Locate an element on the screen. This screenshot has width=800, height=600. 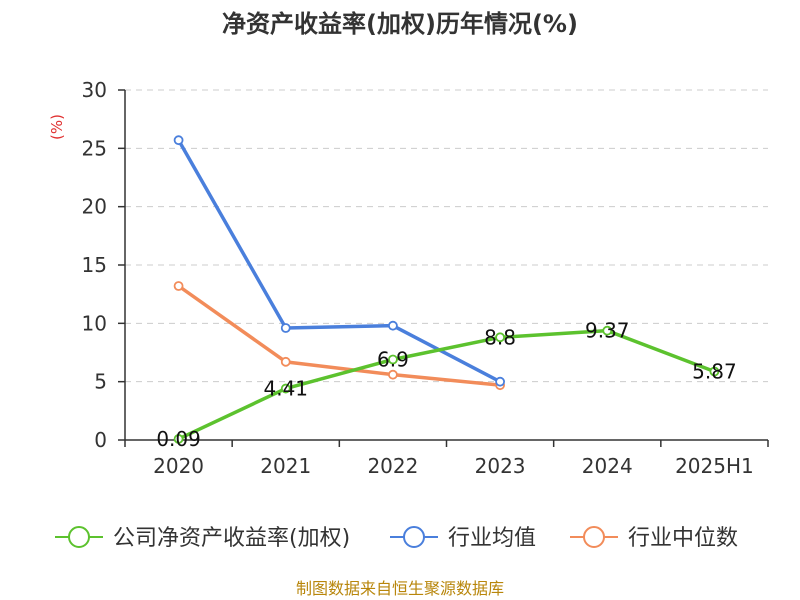
data-label: 8.8 is located at coordinates (500, 337).